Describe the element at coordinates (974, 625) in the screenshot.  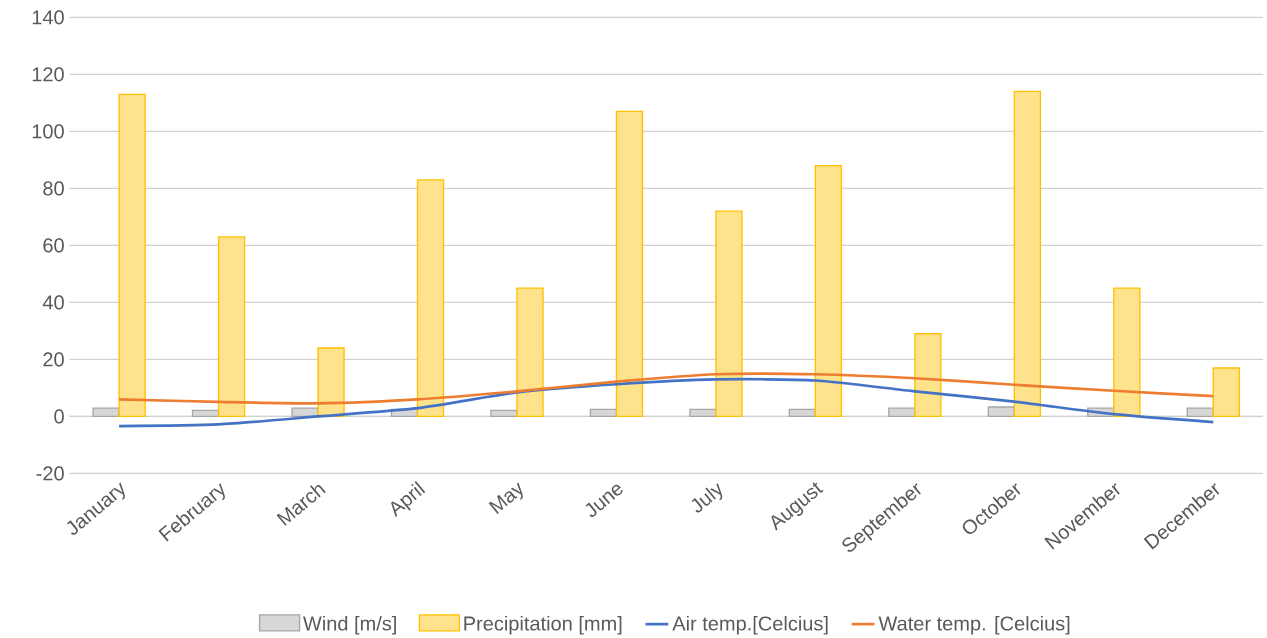
I see `legend-label: Water temp. [Celcius]` at that location.